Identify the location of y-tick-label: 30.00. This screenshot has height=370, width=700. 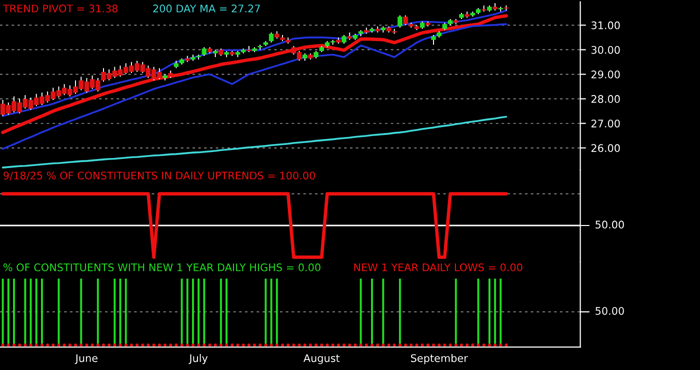
(606, 50).